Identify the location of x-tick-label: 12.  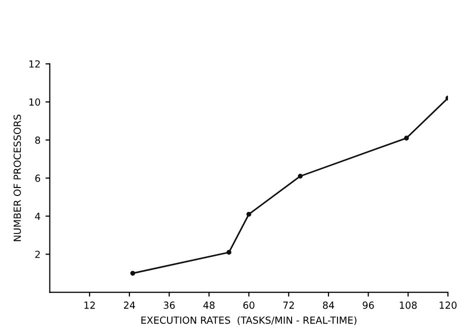
(89, 305).